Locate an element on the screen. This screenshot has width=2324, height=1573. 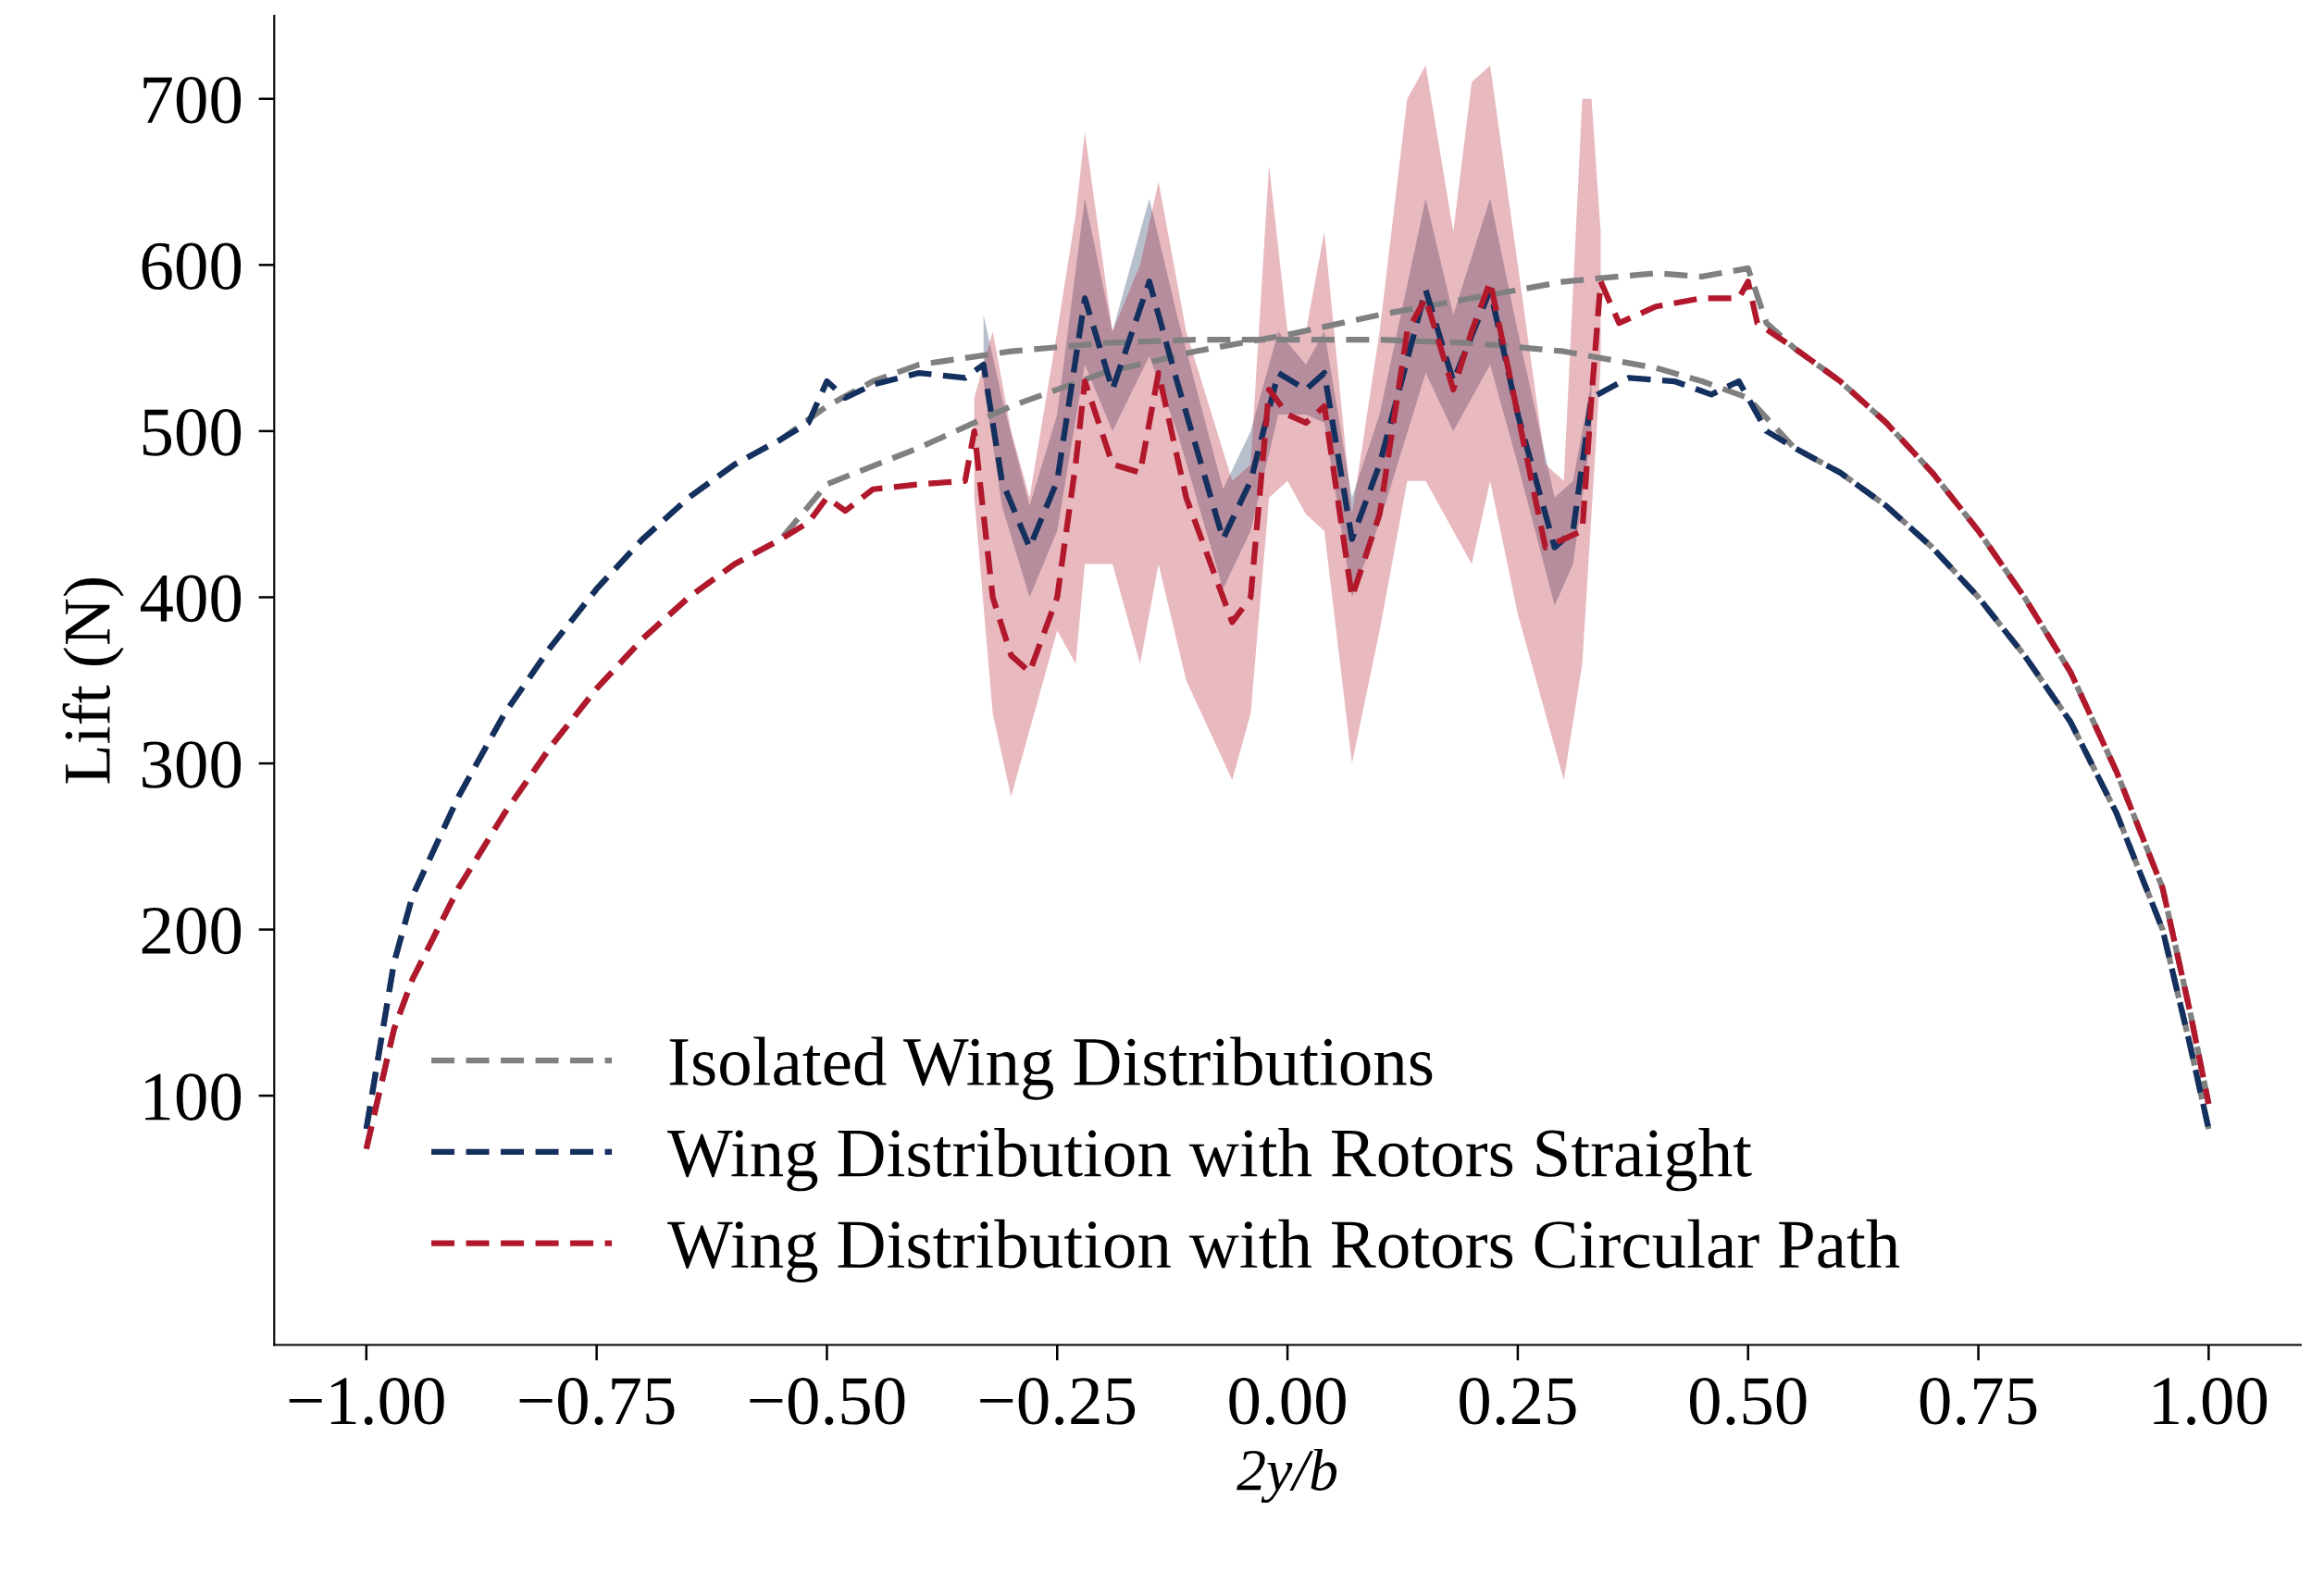
legend-label: Isolated Wing Distributions is located at coordinates (1051, 1068).